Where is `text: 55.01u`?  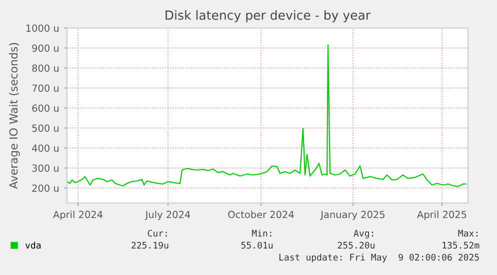
text: 55.01u is located at coordinates (257, 245).